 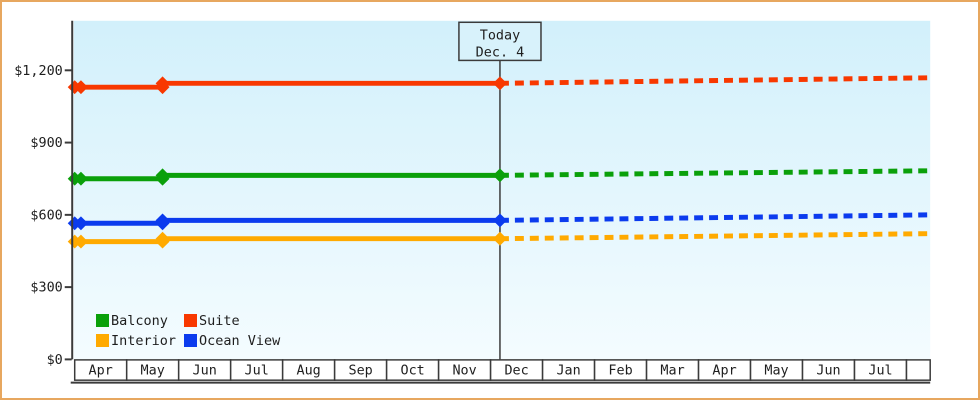 What do you see at coordinates (309, 371) in the screenshot?
I see `month-label: Aug` at bounding box center [309, 371].